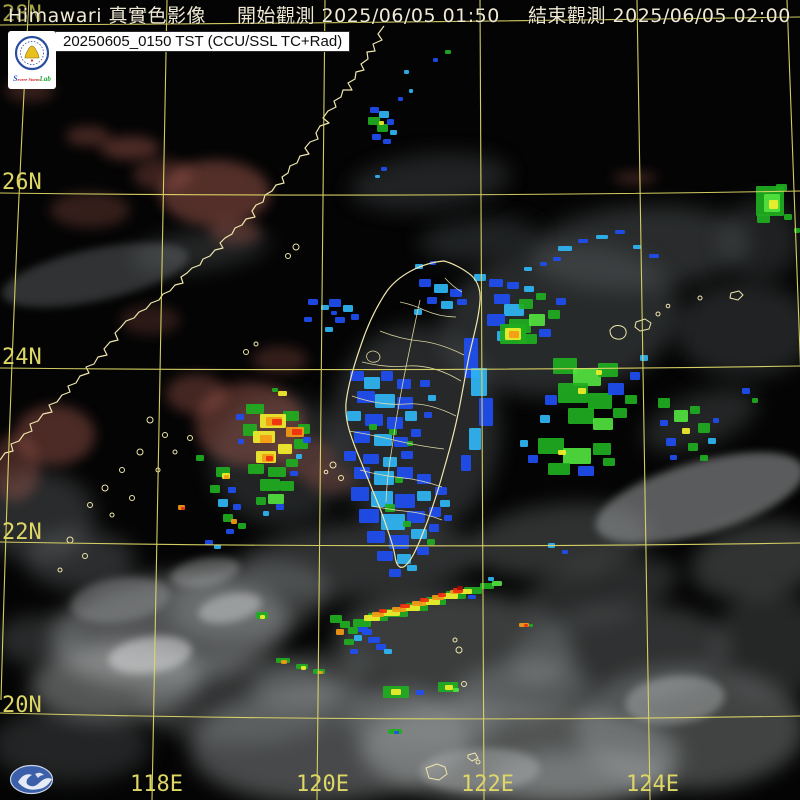 The image size is (800, 800). Describe the element at coordinates (280, 360) in the screenshot. I see `glow-patch` at that location.